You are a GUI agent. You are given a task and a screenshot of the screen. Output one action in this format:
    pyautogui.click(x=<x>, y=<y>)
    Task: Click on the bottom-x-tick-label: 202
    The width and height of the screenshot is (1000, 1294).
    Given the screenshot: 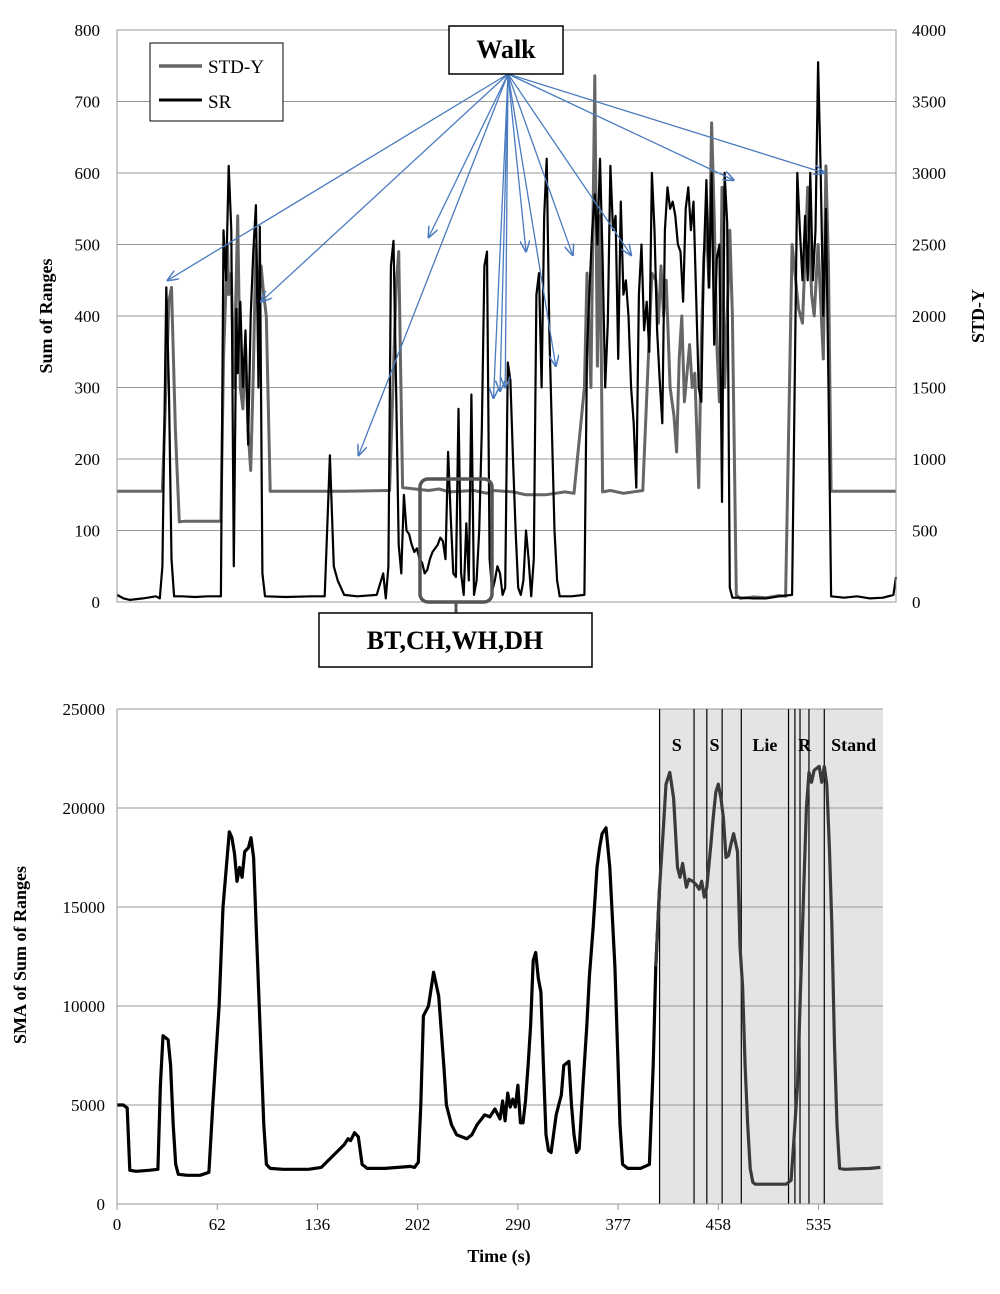 What is the action you would take?
    pyautogui.click(x=418, y=1224)
    